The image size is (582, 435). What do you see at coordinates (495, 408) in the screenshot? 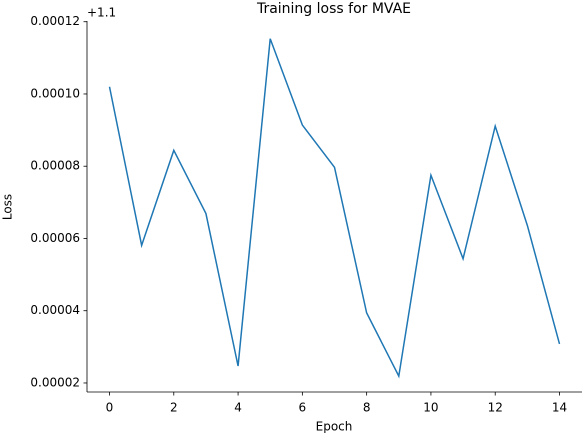
I see `x-tick-label: 12` at bounding box center [495, 408].